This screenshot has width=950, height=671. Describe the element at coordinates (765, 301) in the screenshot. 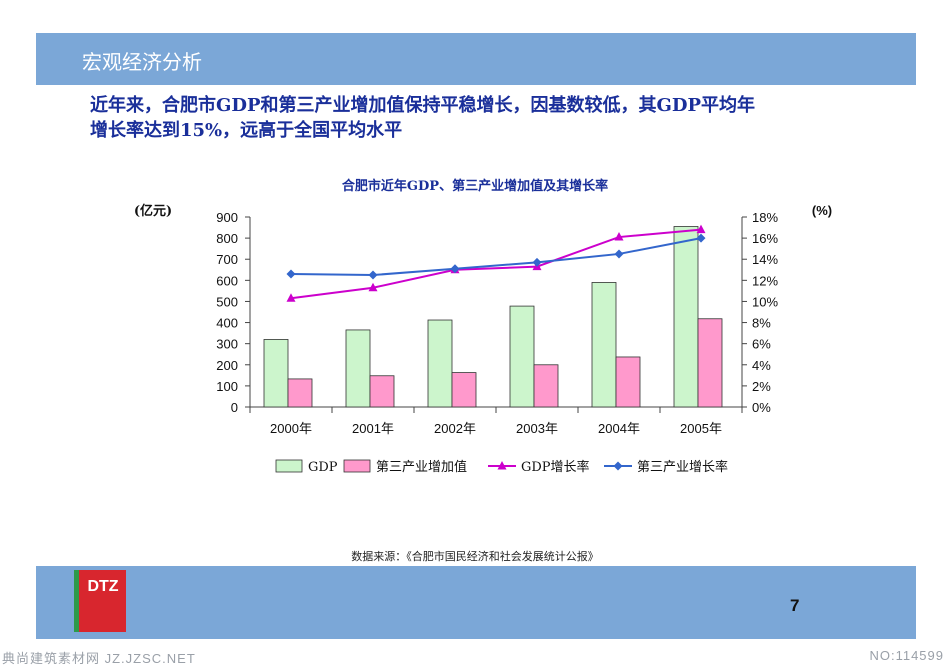

I see `y-tick-label-right: 10%` at that location.